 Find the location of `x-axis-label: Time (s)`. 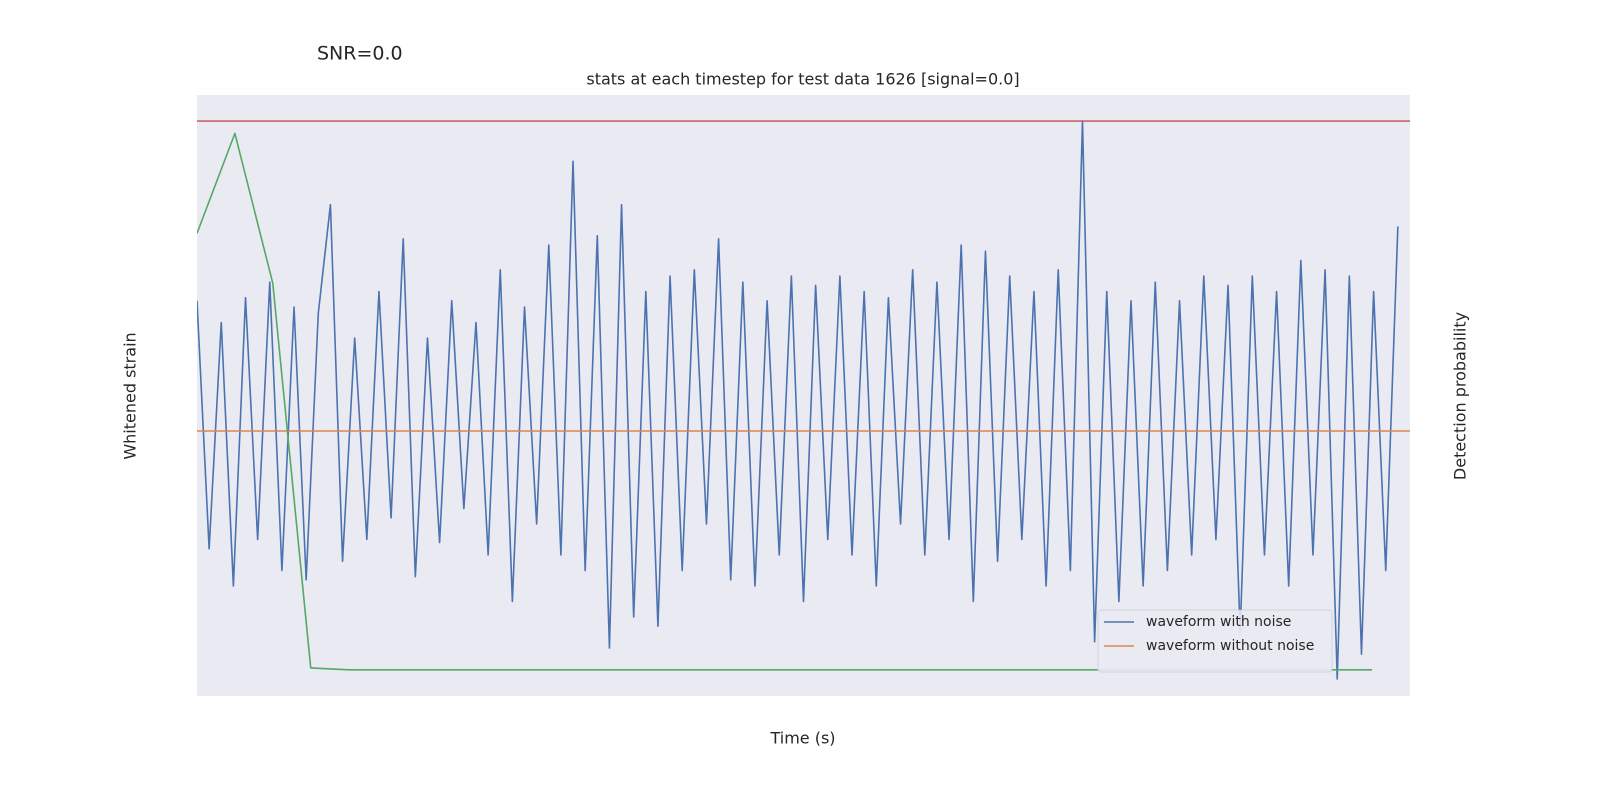

x-axis-label: Time (s) is located at coordinates (802, 738).